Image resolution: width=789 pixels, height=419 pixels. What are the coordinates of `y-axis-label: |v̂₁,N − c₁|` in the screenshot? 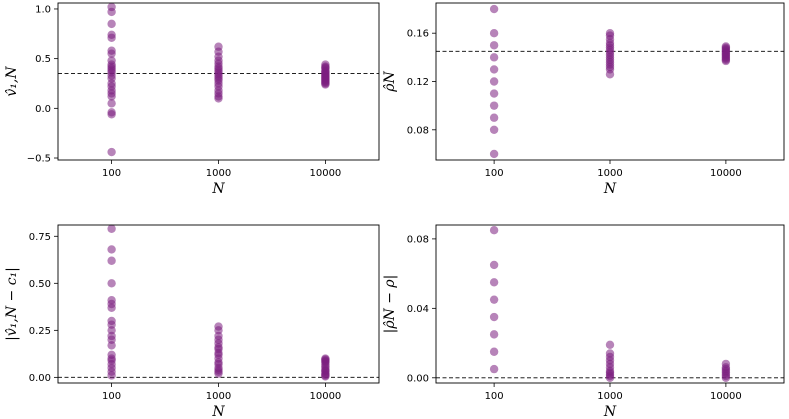 It's located at (12, 304).